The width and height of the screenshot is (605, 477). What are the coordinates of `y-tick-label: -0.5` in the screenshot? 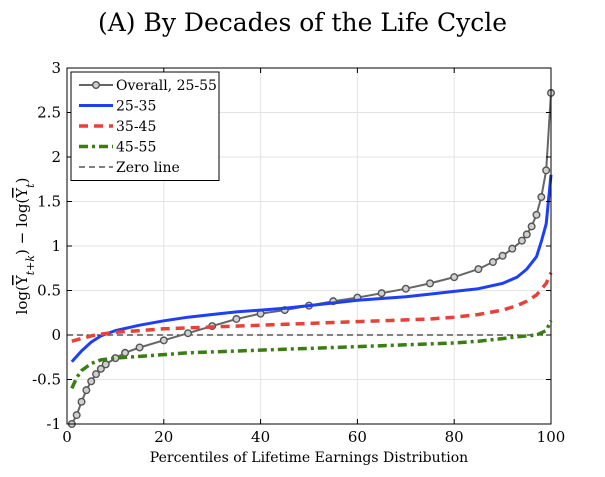 It's located at (46, 380).